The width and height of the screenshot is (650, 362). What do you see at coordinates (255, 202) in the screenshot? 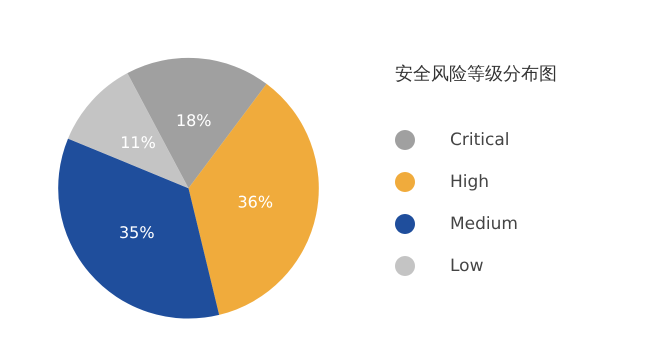
I see `data-label: 36%` at bounding box center [255, 202].